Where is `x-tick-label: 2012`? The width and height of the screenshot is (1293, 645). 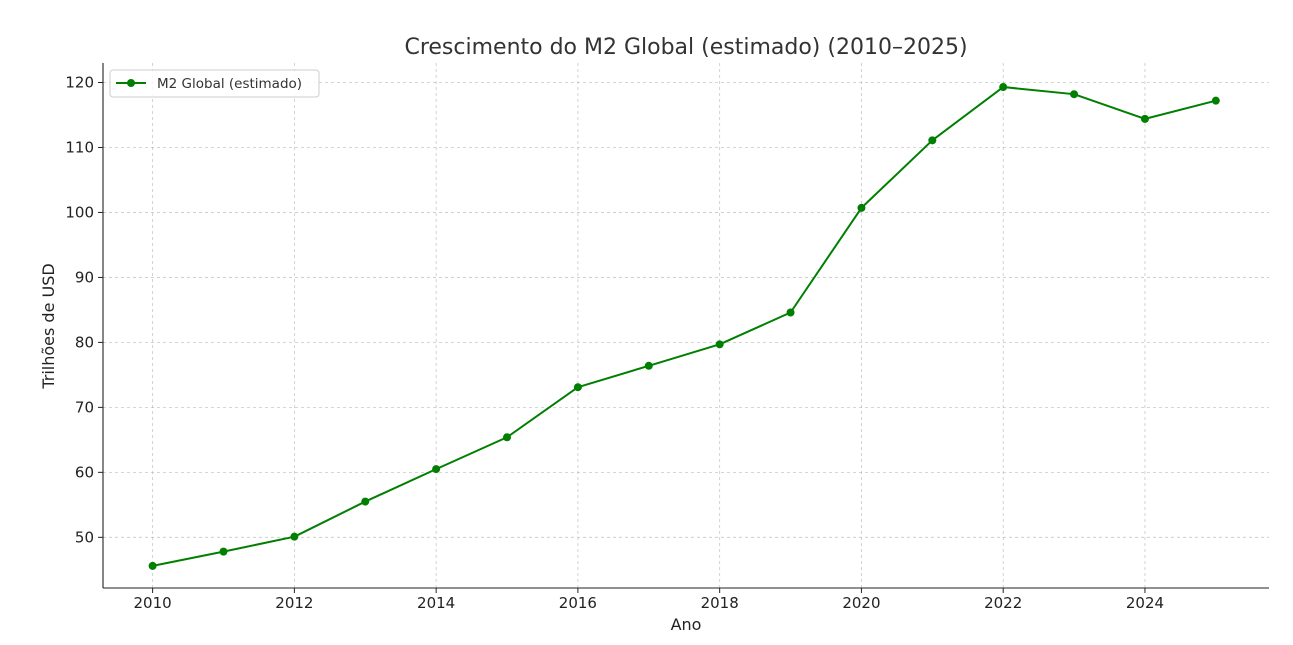
x-tick-label: 2012 is located at coordinates (294, 603).